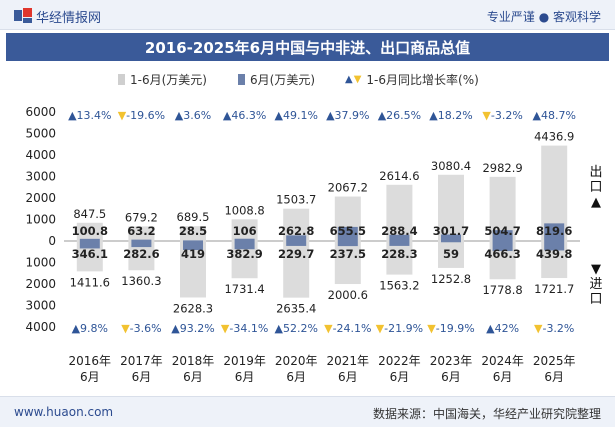 This screenshot has width=615, height=427. I want to click on y-tick-label: 1000, so click(40, 263).